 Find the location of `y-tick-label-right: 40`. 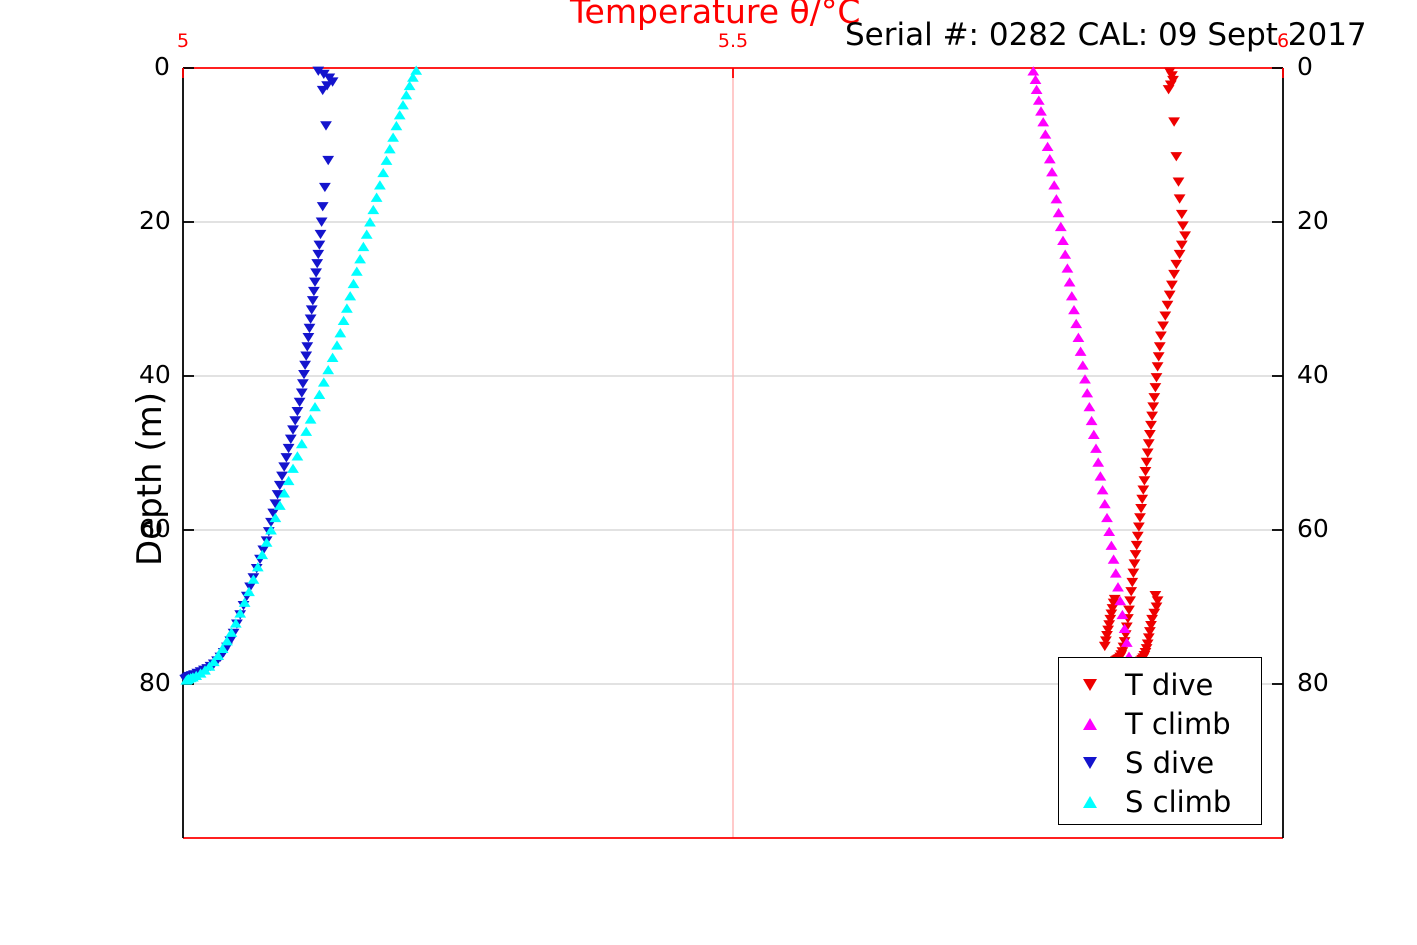

y-tick-label-right: 40 is located at coordinates (1313, 374).